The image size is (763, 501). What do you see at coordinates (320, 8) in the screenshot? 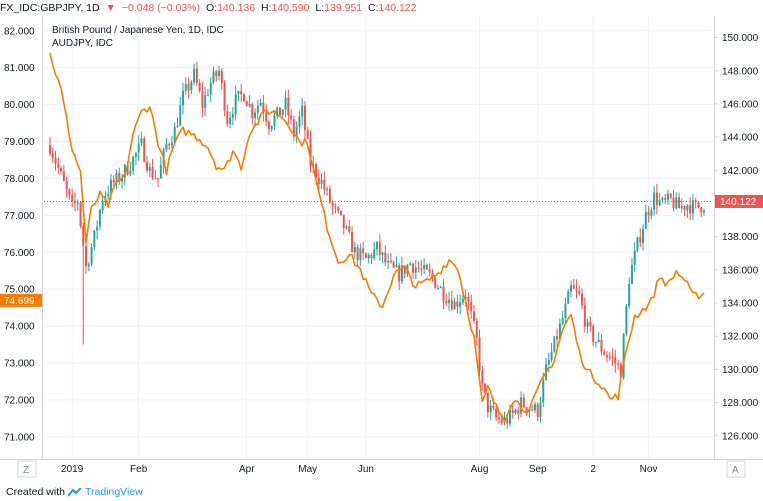
I see `low-label: L:` at bounding box center [320, 8].